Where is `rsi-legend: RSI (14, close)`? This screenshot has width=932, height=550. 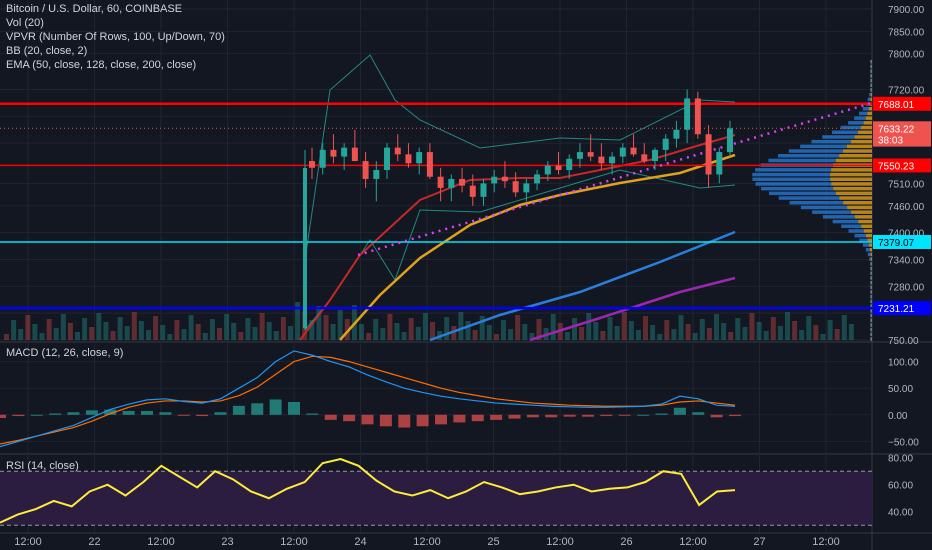
rsi-legend: RSI (14, close) is located at coordinates (42, 466).